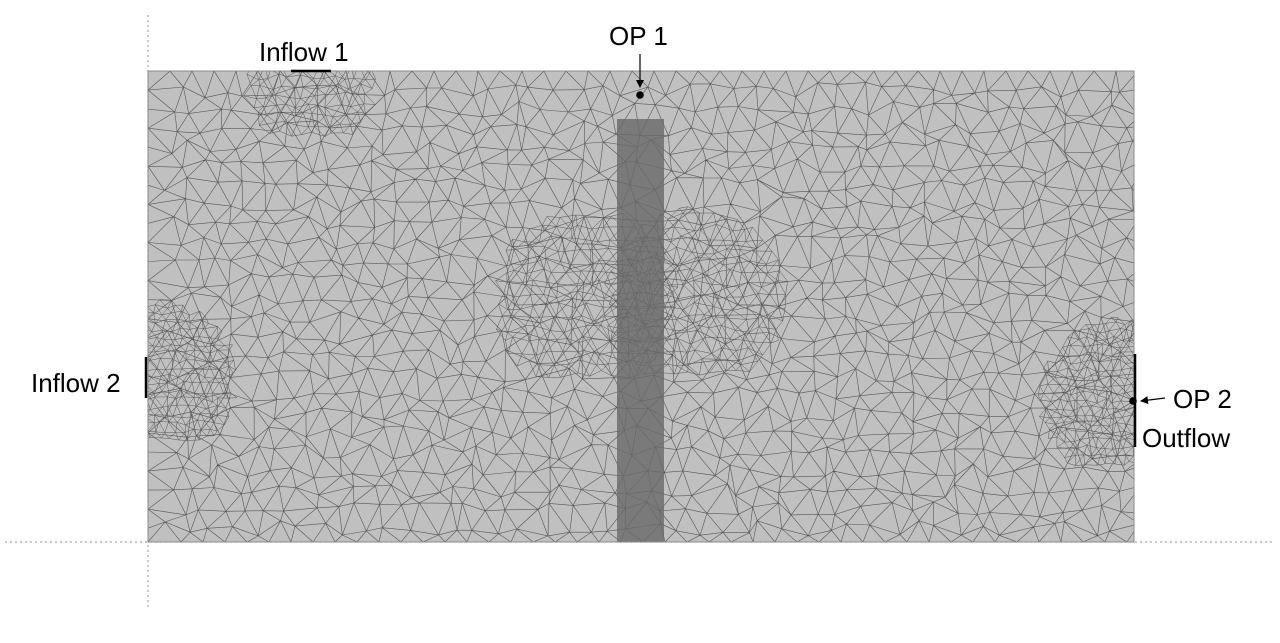  Describe the element at coordinates (309, 104) in the screenshot. I see `mesh-refinement-inflow1` at that location.